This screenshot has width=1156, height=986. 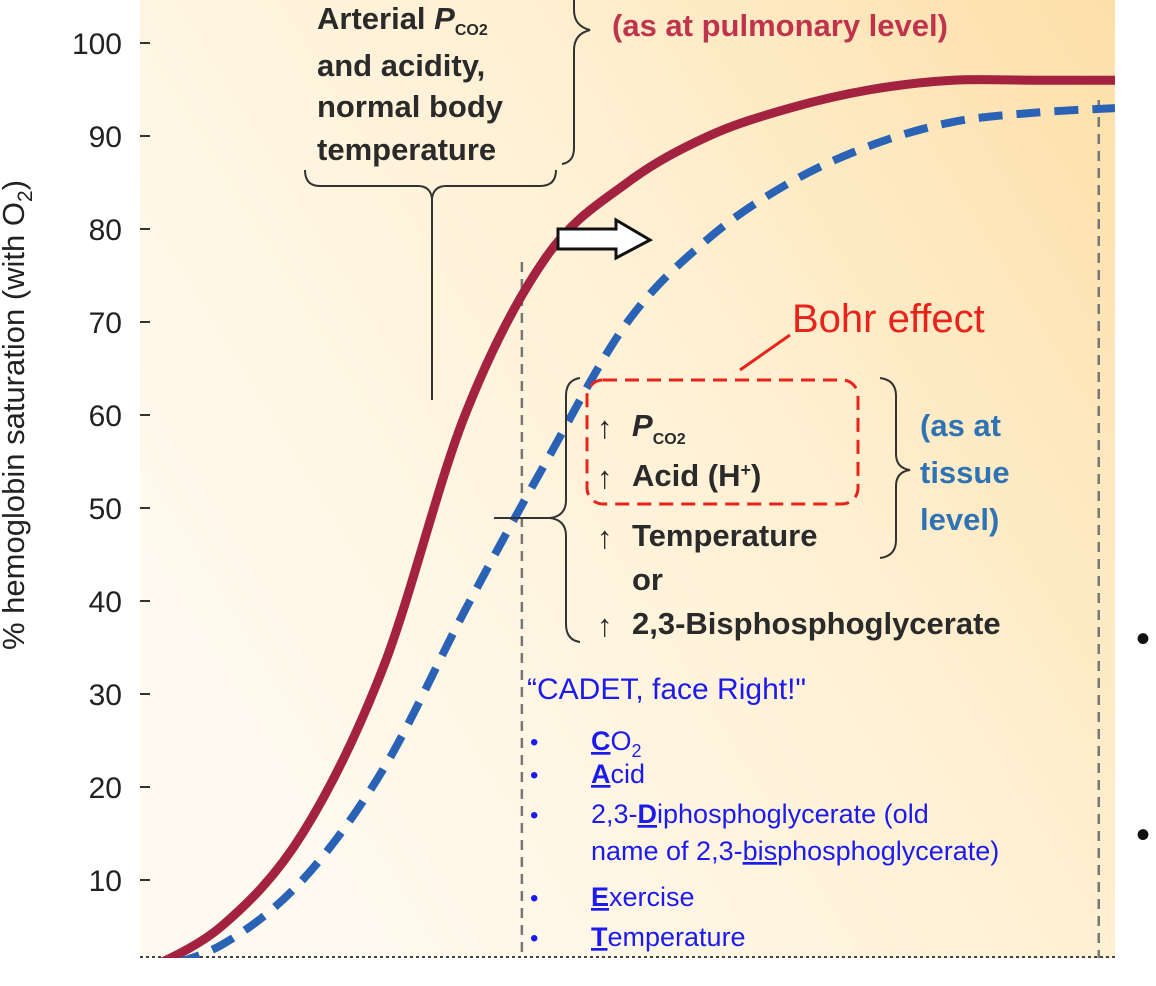 What do you see at coordinates (18, 415) in the screenshot?
I see `y-axis-title: % hemoglobin saturation (with O2)` at bounding box center [18, 415].